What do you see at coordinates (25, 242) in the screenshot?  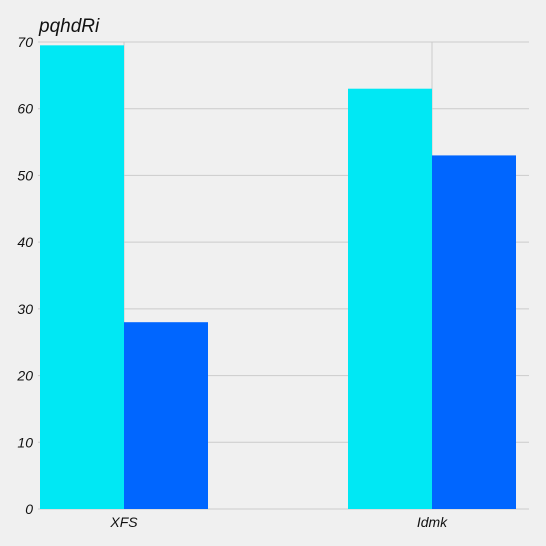 I see `y-tick-label-4: 40` at bounding box center [25, 242].